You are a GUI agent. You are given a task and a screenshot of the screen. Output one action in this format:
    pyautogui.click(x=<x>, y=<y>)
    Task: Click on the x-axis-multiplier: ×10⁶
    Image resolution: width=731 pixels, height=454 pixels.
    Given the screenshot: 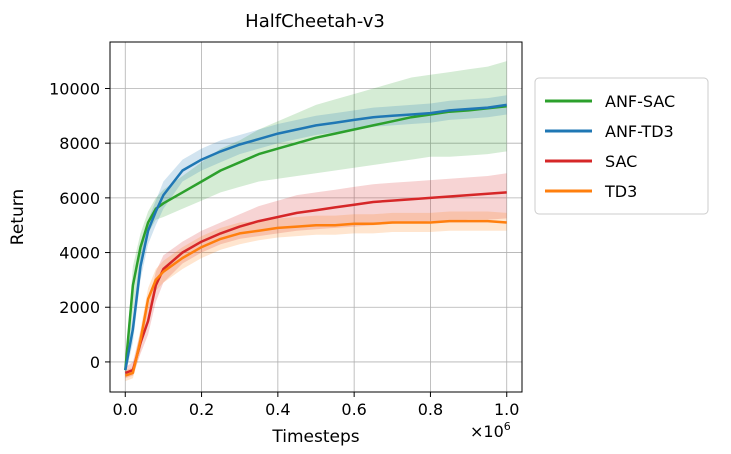 What is the action you would take?
    pyautogui.click(x=490, y=430)
    